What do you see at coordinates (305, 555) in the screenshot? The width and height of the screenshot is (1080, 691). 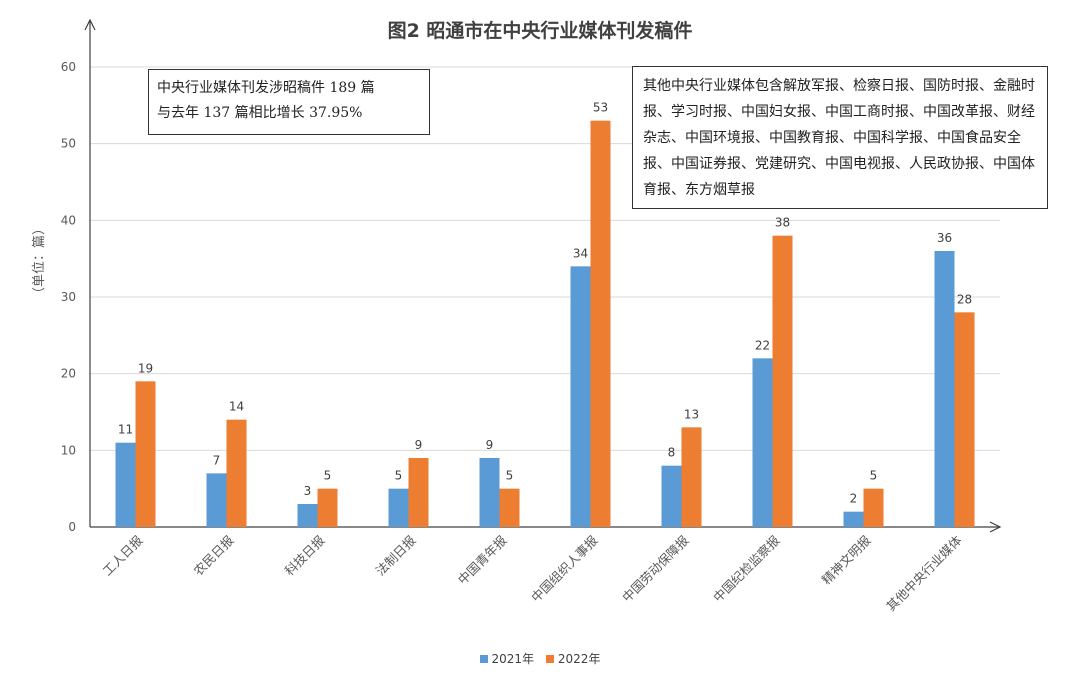 I see `x-tick-label: 科技日报` at bounding box center [305, 555].